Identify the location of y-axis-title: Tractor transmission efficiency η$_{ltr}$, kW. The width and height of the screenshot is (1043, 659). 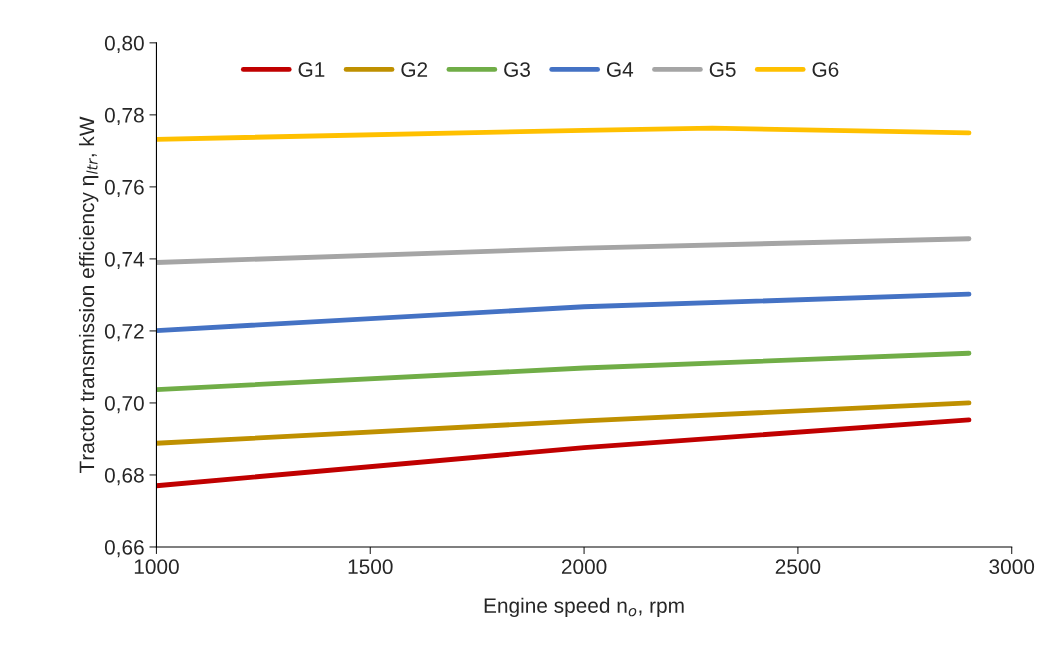
(88, 294).